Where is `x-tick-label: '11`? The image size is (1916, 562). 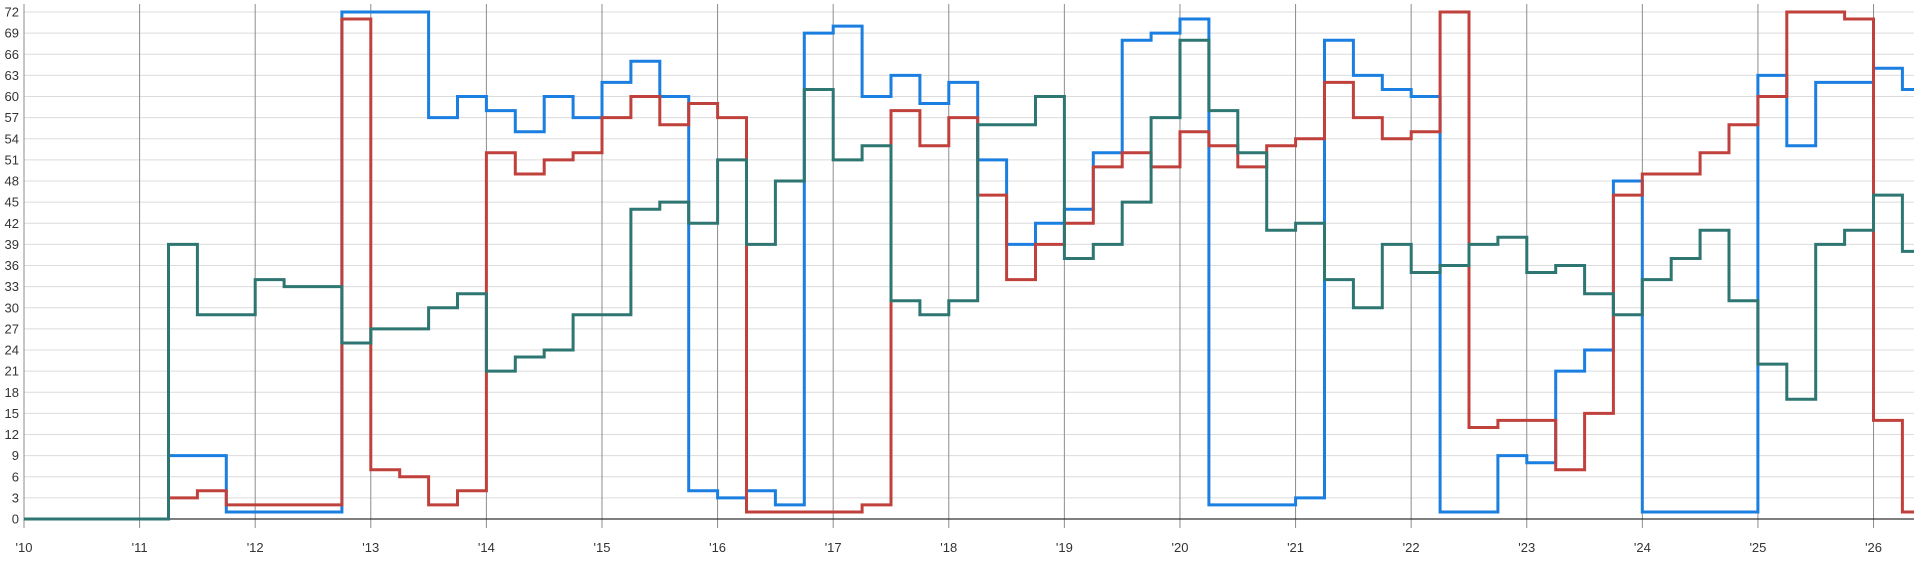
x-tick-label: '11 is located at coordinates (140, 547).